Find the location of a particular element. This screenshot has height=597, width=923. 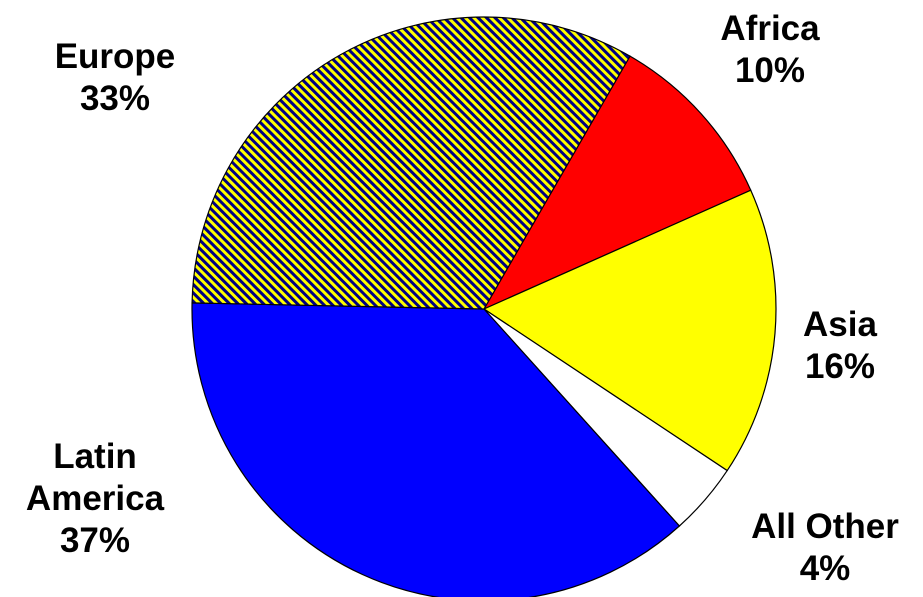

slice-label-africa: Africa 10% is located at coordinates (770, 50).